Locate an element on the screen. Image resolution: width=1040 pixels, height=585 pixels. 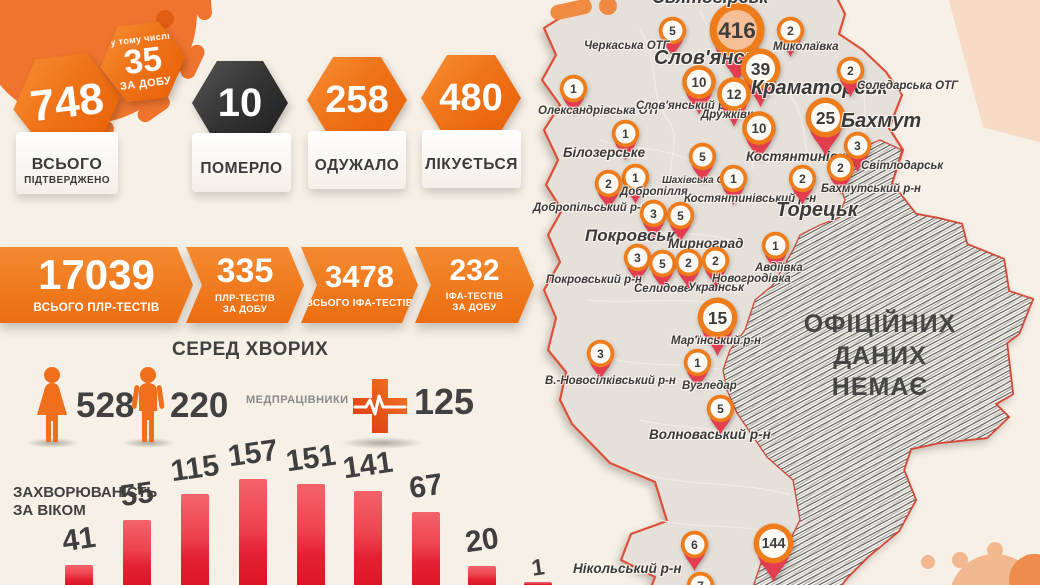
svg-text: 7 is located at coordinates (700, 581).